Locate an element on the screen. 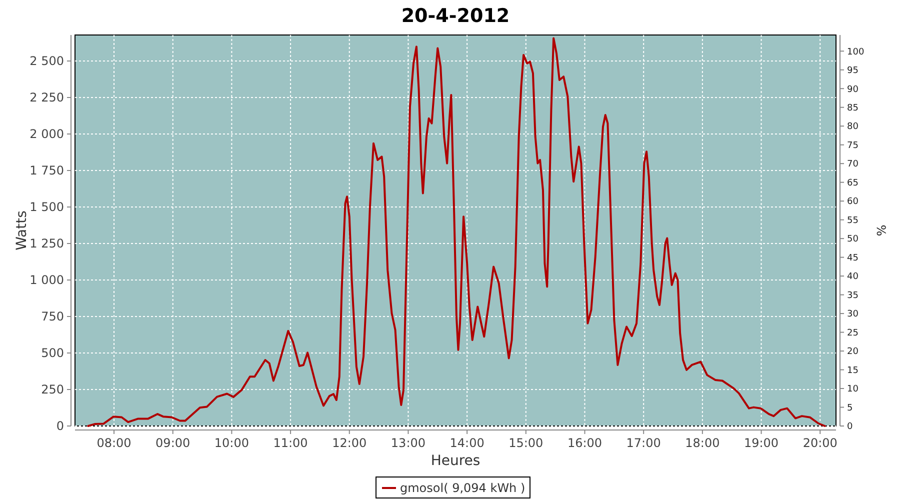  y-tick-label: 1 500 is located at coordinates (47, 207).